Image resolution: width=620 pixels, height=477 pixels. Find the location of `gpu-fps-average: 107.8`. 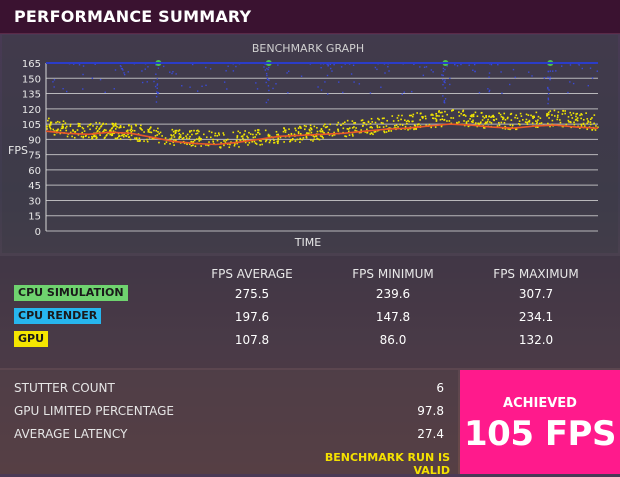

gpu-fps-average: 107.8 is located at coordinates (252, 340).